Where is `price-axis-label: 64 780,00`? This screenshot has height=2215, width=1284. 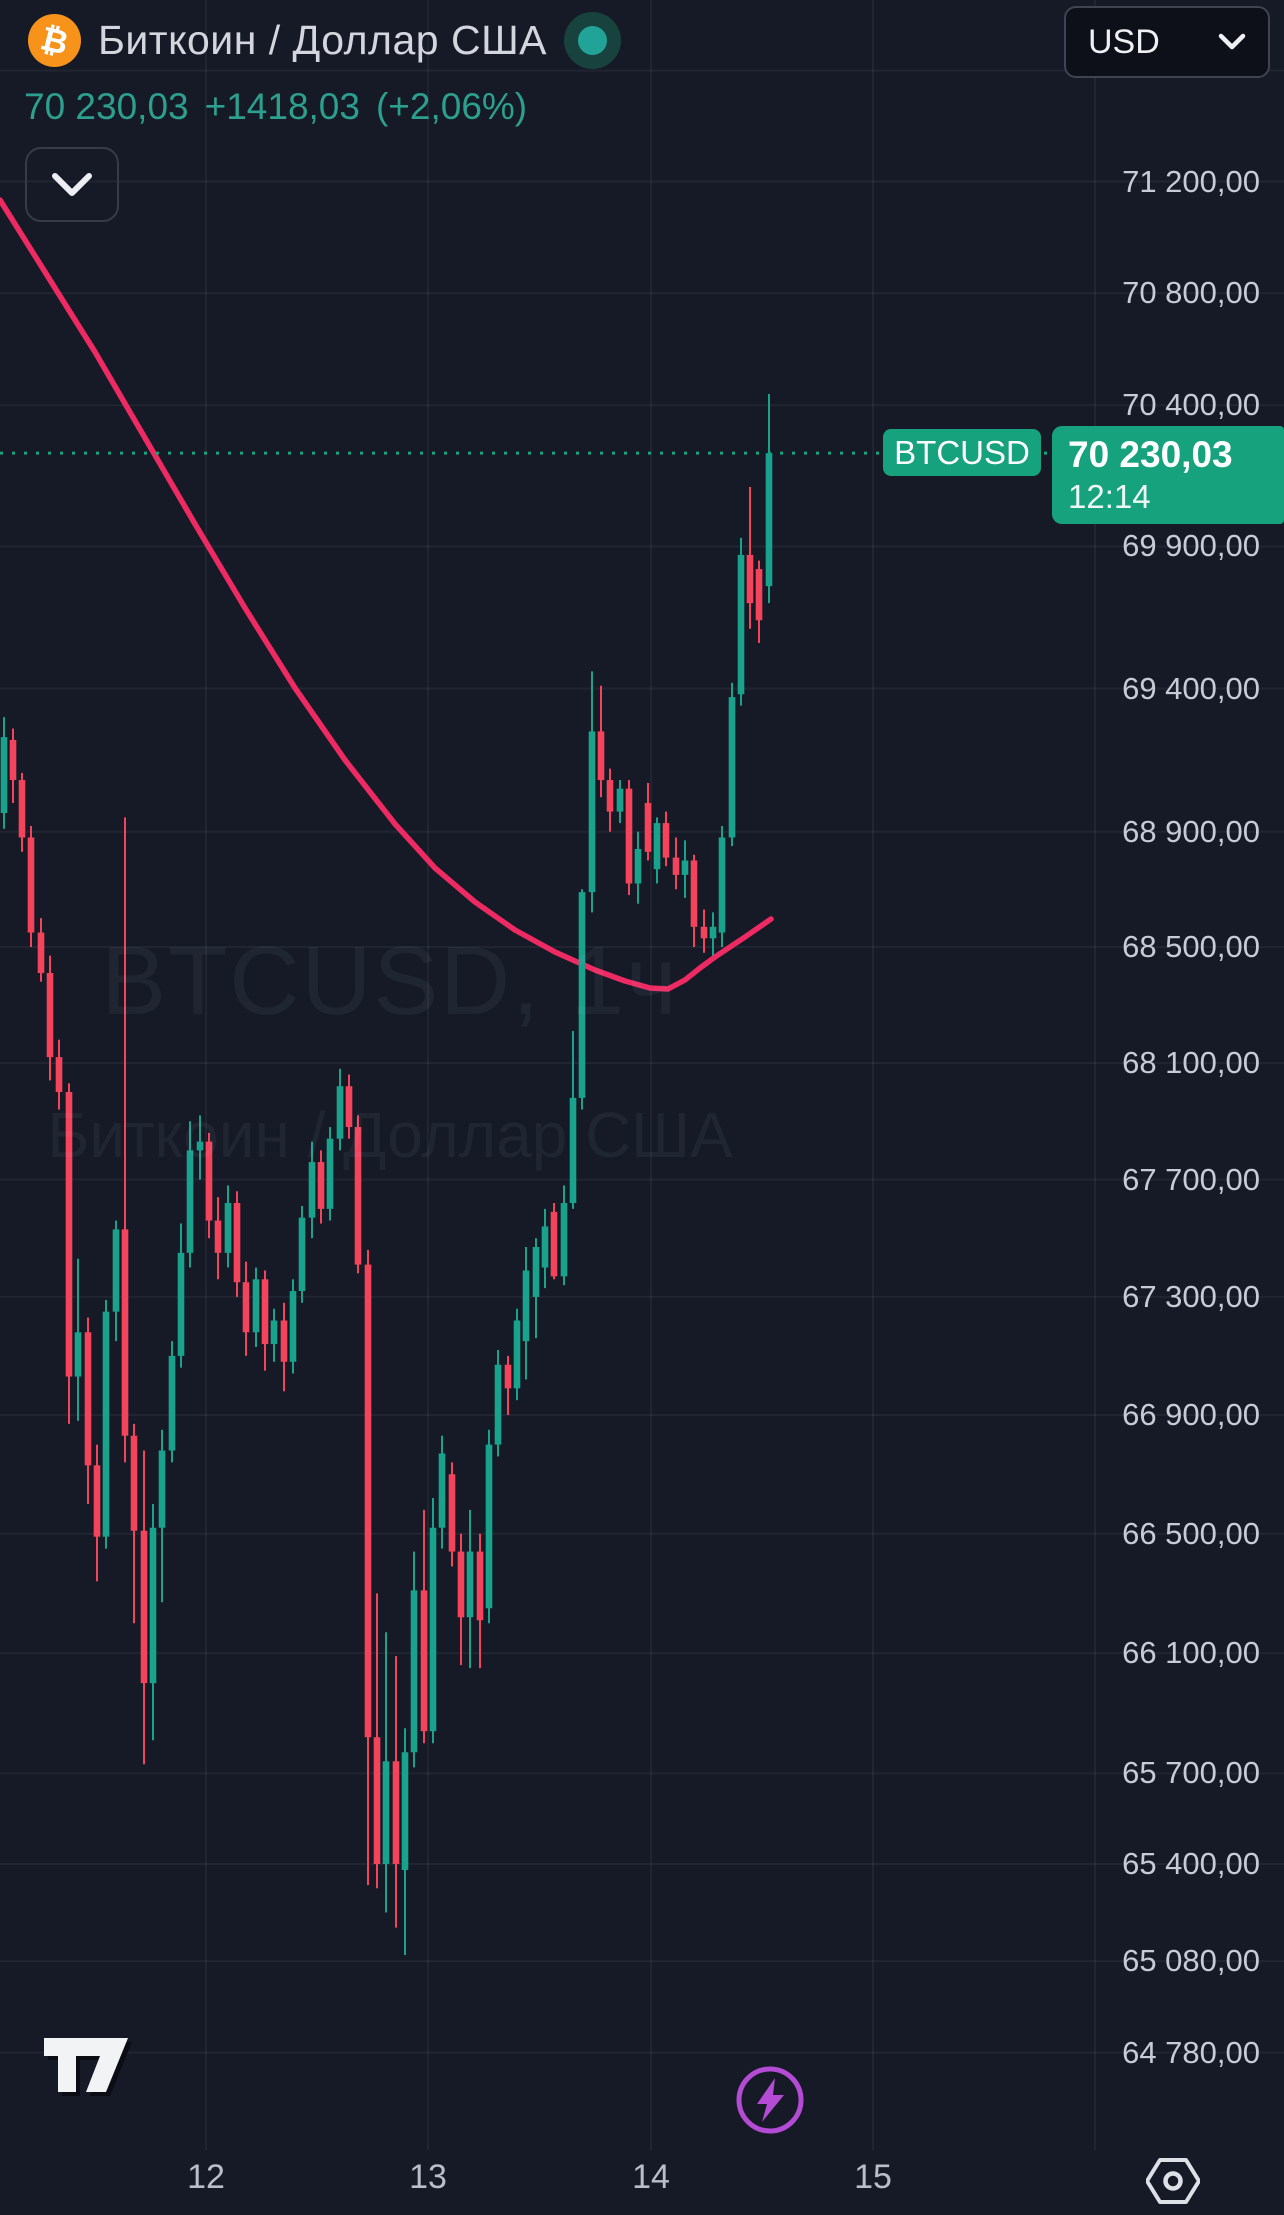
price-axis-label: 64 780,00 is located at coordinates (1191, 2052).